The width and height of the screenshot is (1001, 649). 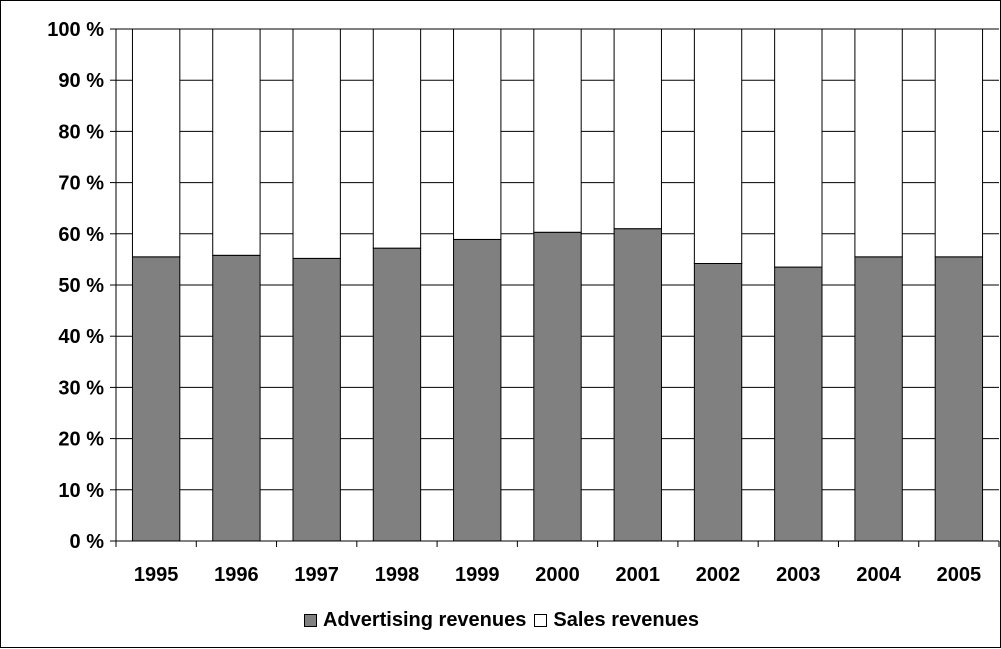 What do you see at coordinates (75, 30) in the screenshot?
I see `y-tick-label: 100 %` at bounding box center [75, 30].